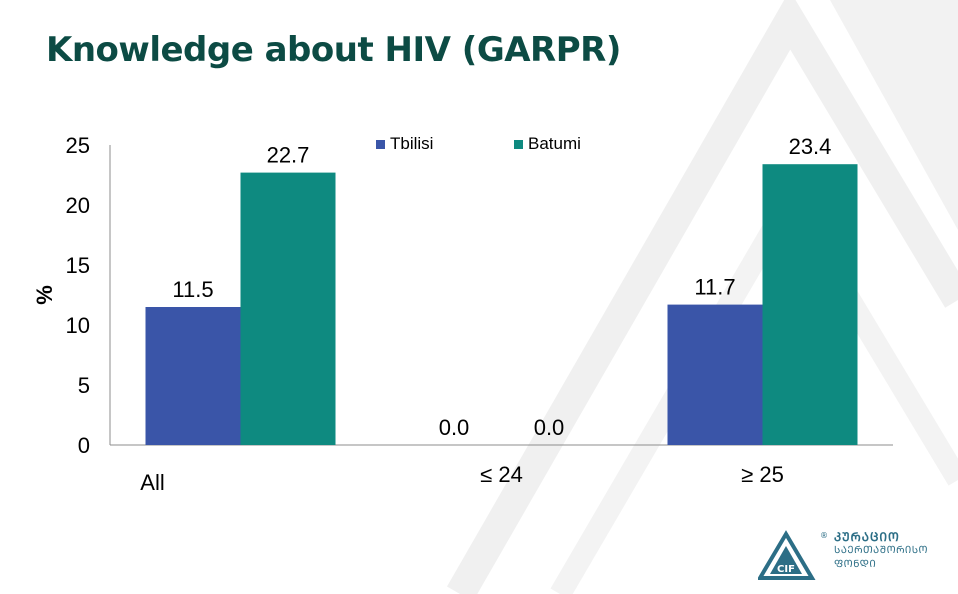 Image resolution: width=958 pixels, height=594 pixels. I want to click on bar-value-label: 23.4, so click(810, 146).